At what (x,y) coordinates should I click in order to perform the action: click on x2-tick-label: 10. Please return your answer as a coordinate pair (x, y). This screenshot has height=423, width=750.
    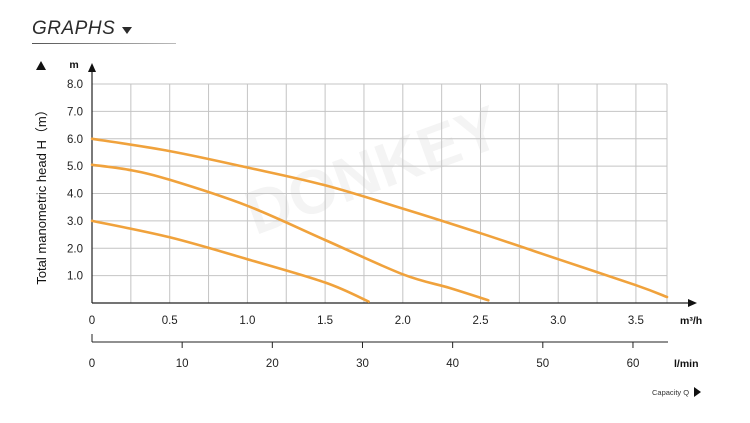
    Looking at the image, I should click on (182, 364).